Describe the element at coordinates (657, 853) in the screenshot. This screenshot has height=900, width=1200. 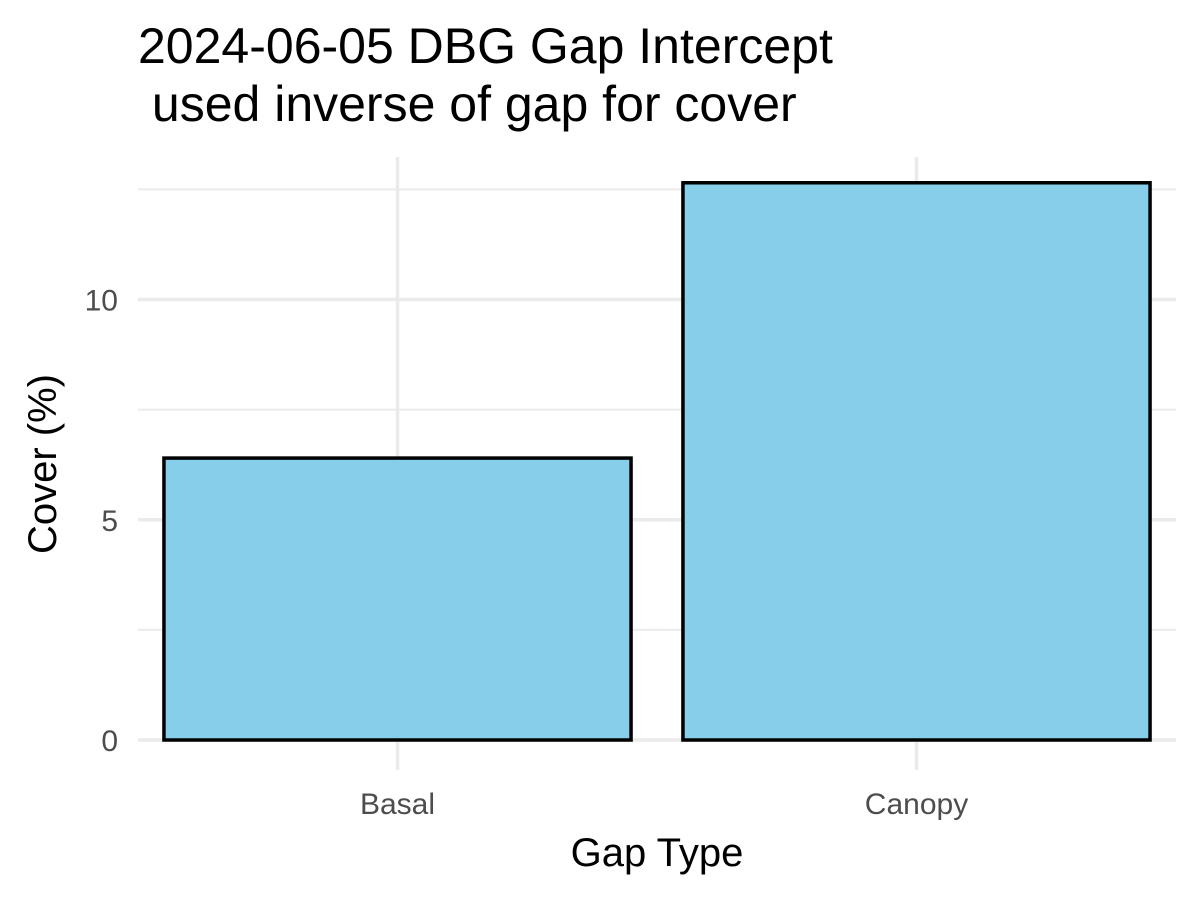
I see `x-axis-title: Gap Type` at that location.